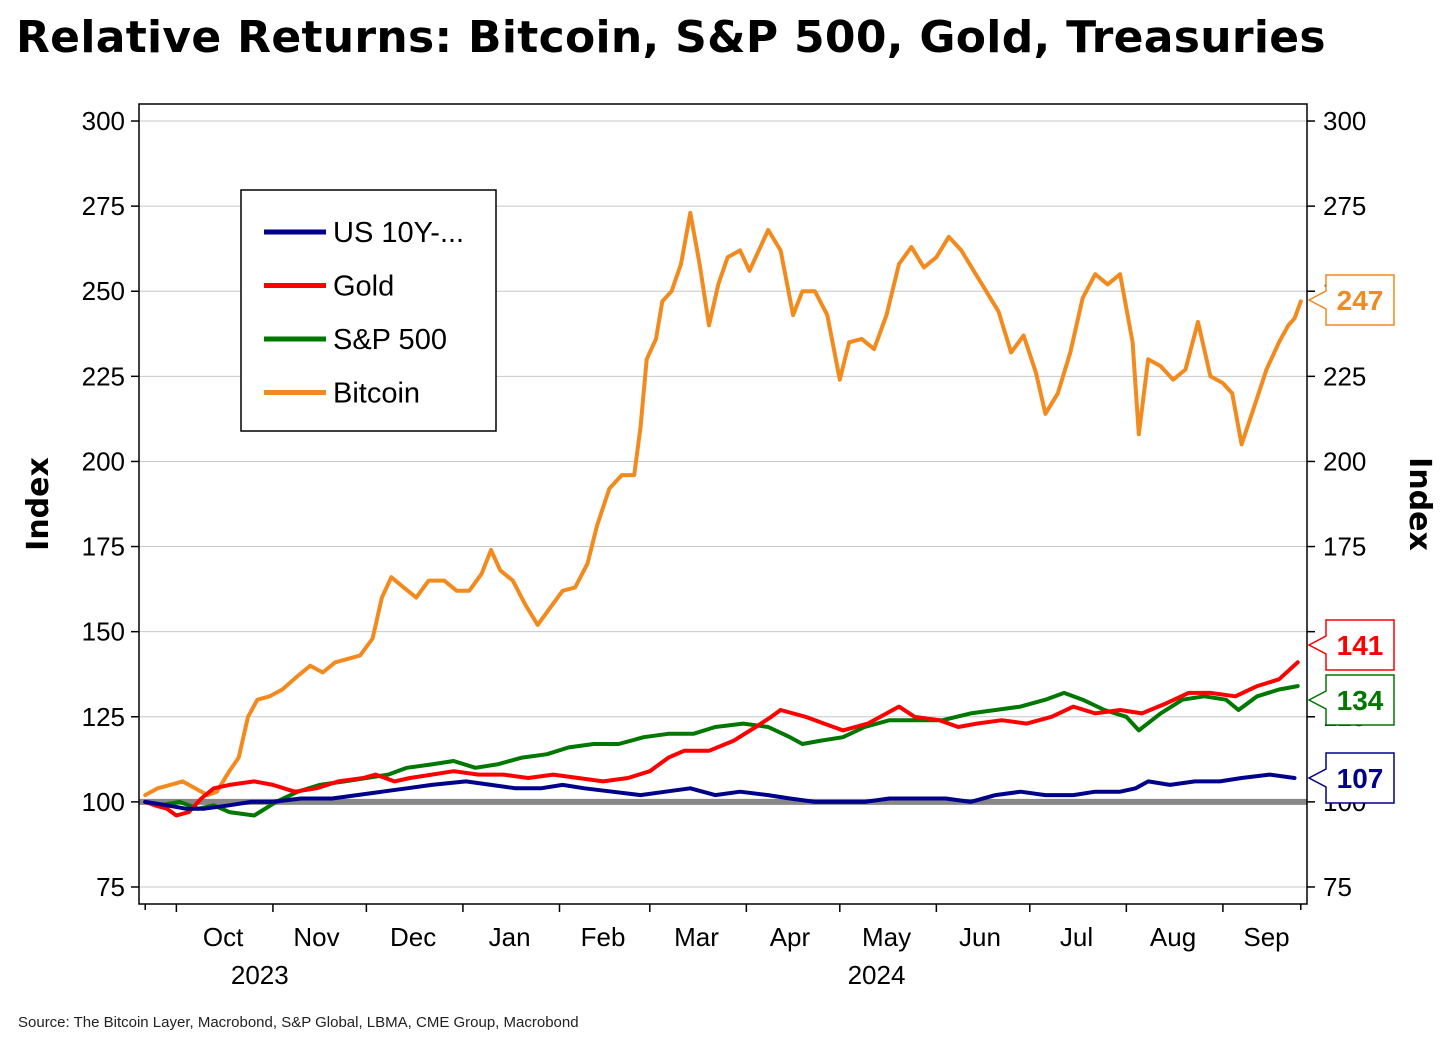  Describe the element at coordinates (1344, 461) in the screenshot. I see `y-tick-label-right: 200` at that location.